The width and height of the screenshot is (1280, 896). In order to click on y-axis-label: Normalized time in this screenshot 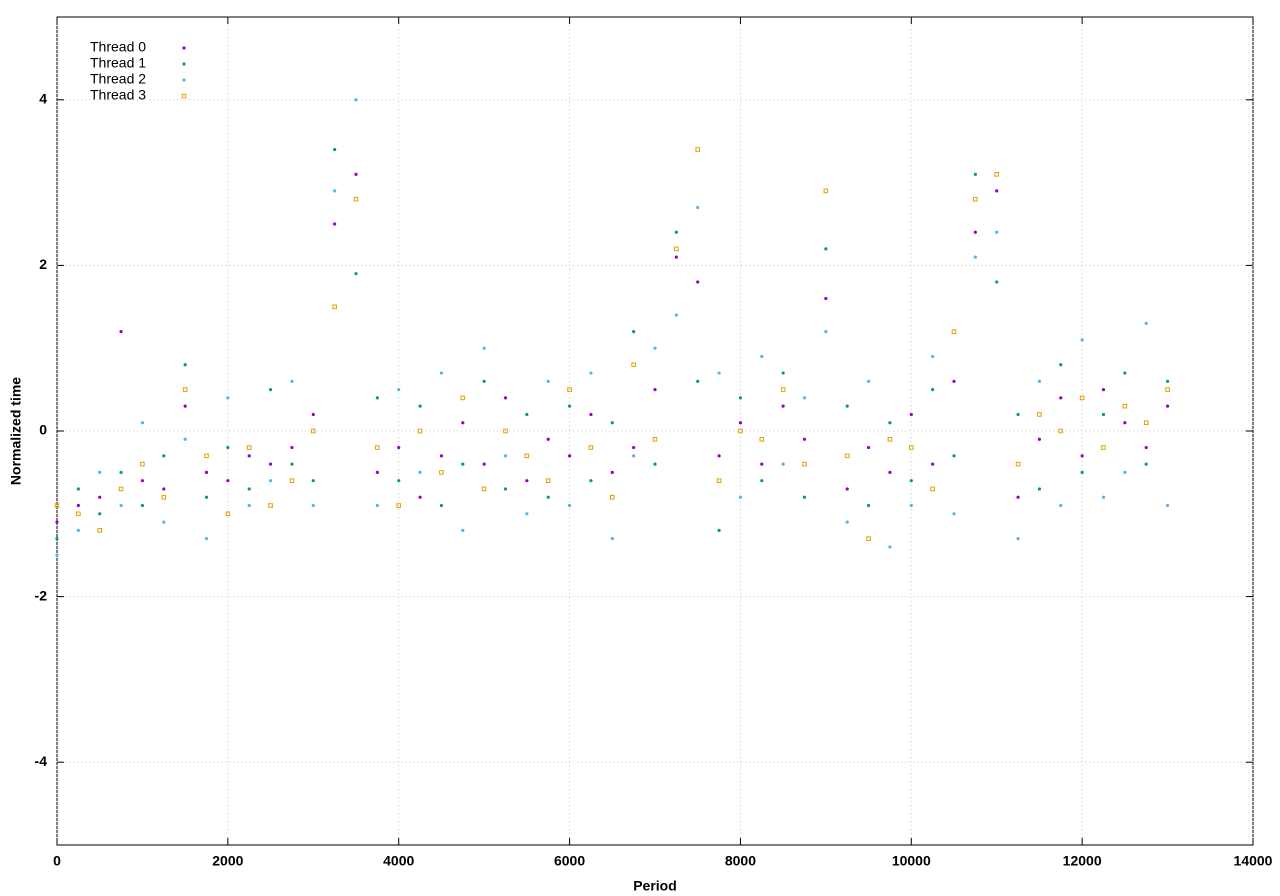, I will do `click(16, 431)`.